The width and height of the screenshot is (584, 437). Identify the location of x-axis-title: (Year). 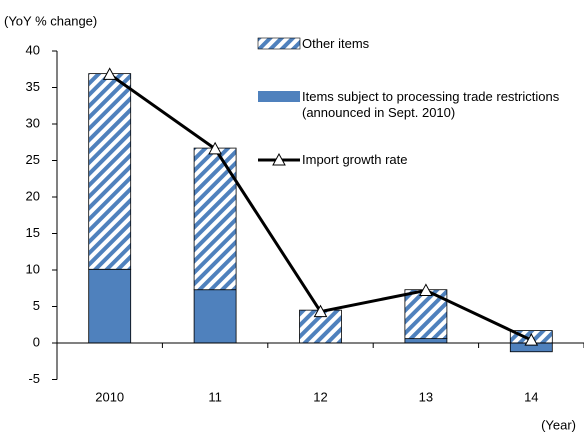
(558, 424).